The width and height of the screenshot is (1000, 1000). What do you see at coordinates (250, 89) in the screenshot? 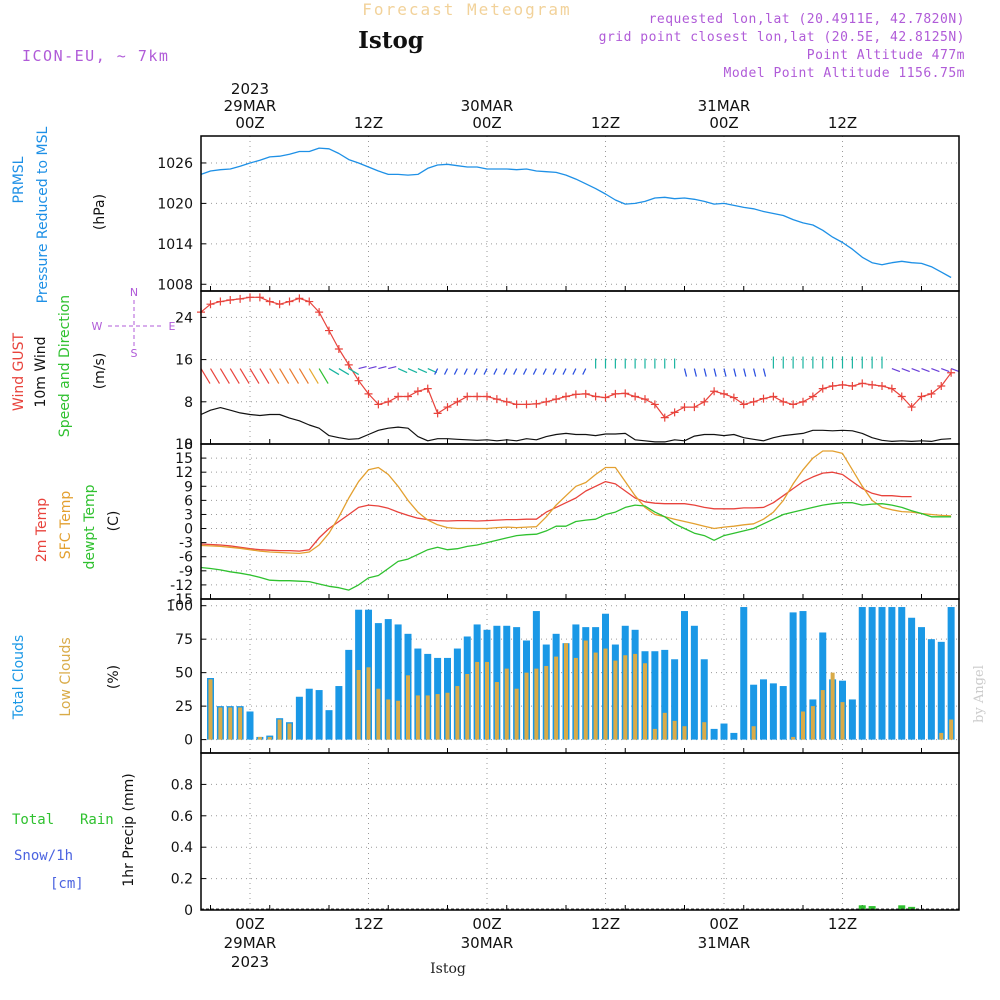
I see `top-time-label: 2023` at bounding box center [250, 89].